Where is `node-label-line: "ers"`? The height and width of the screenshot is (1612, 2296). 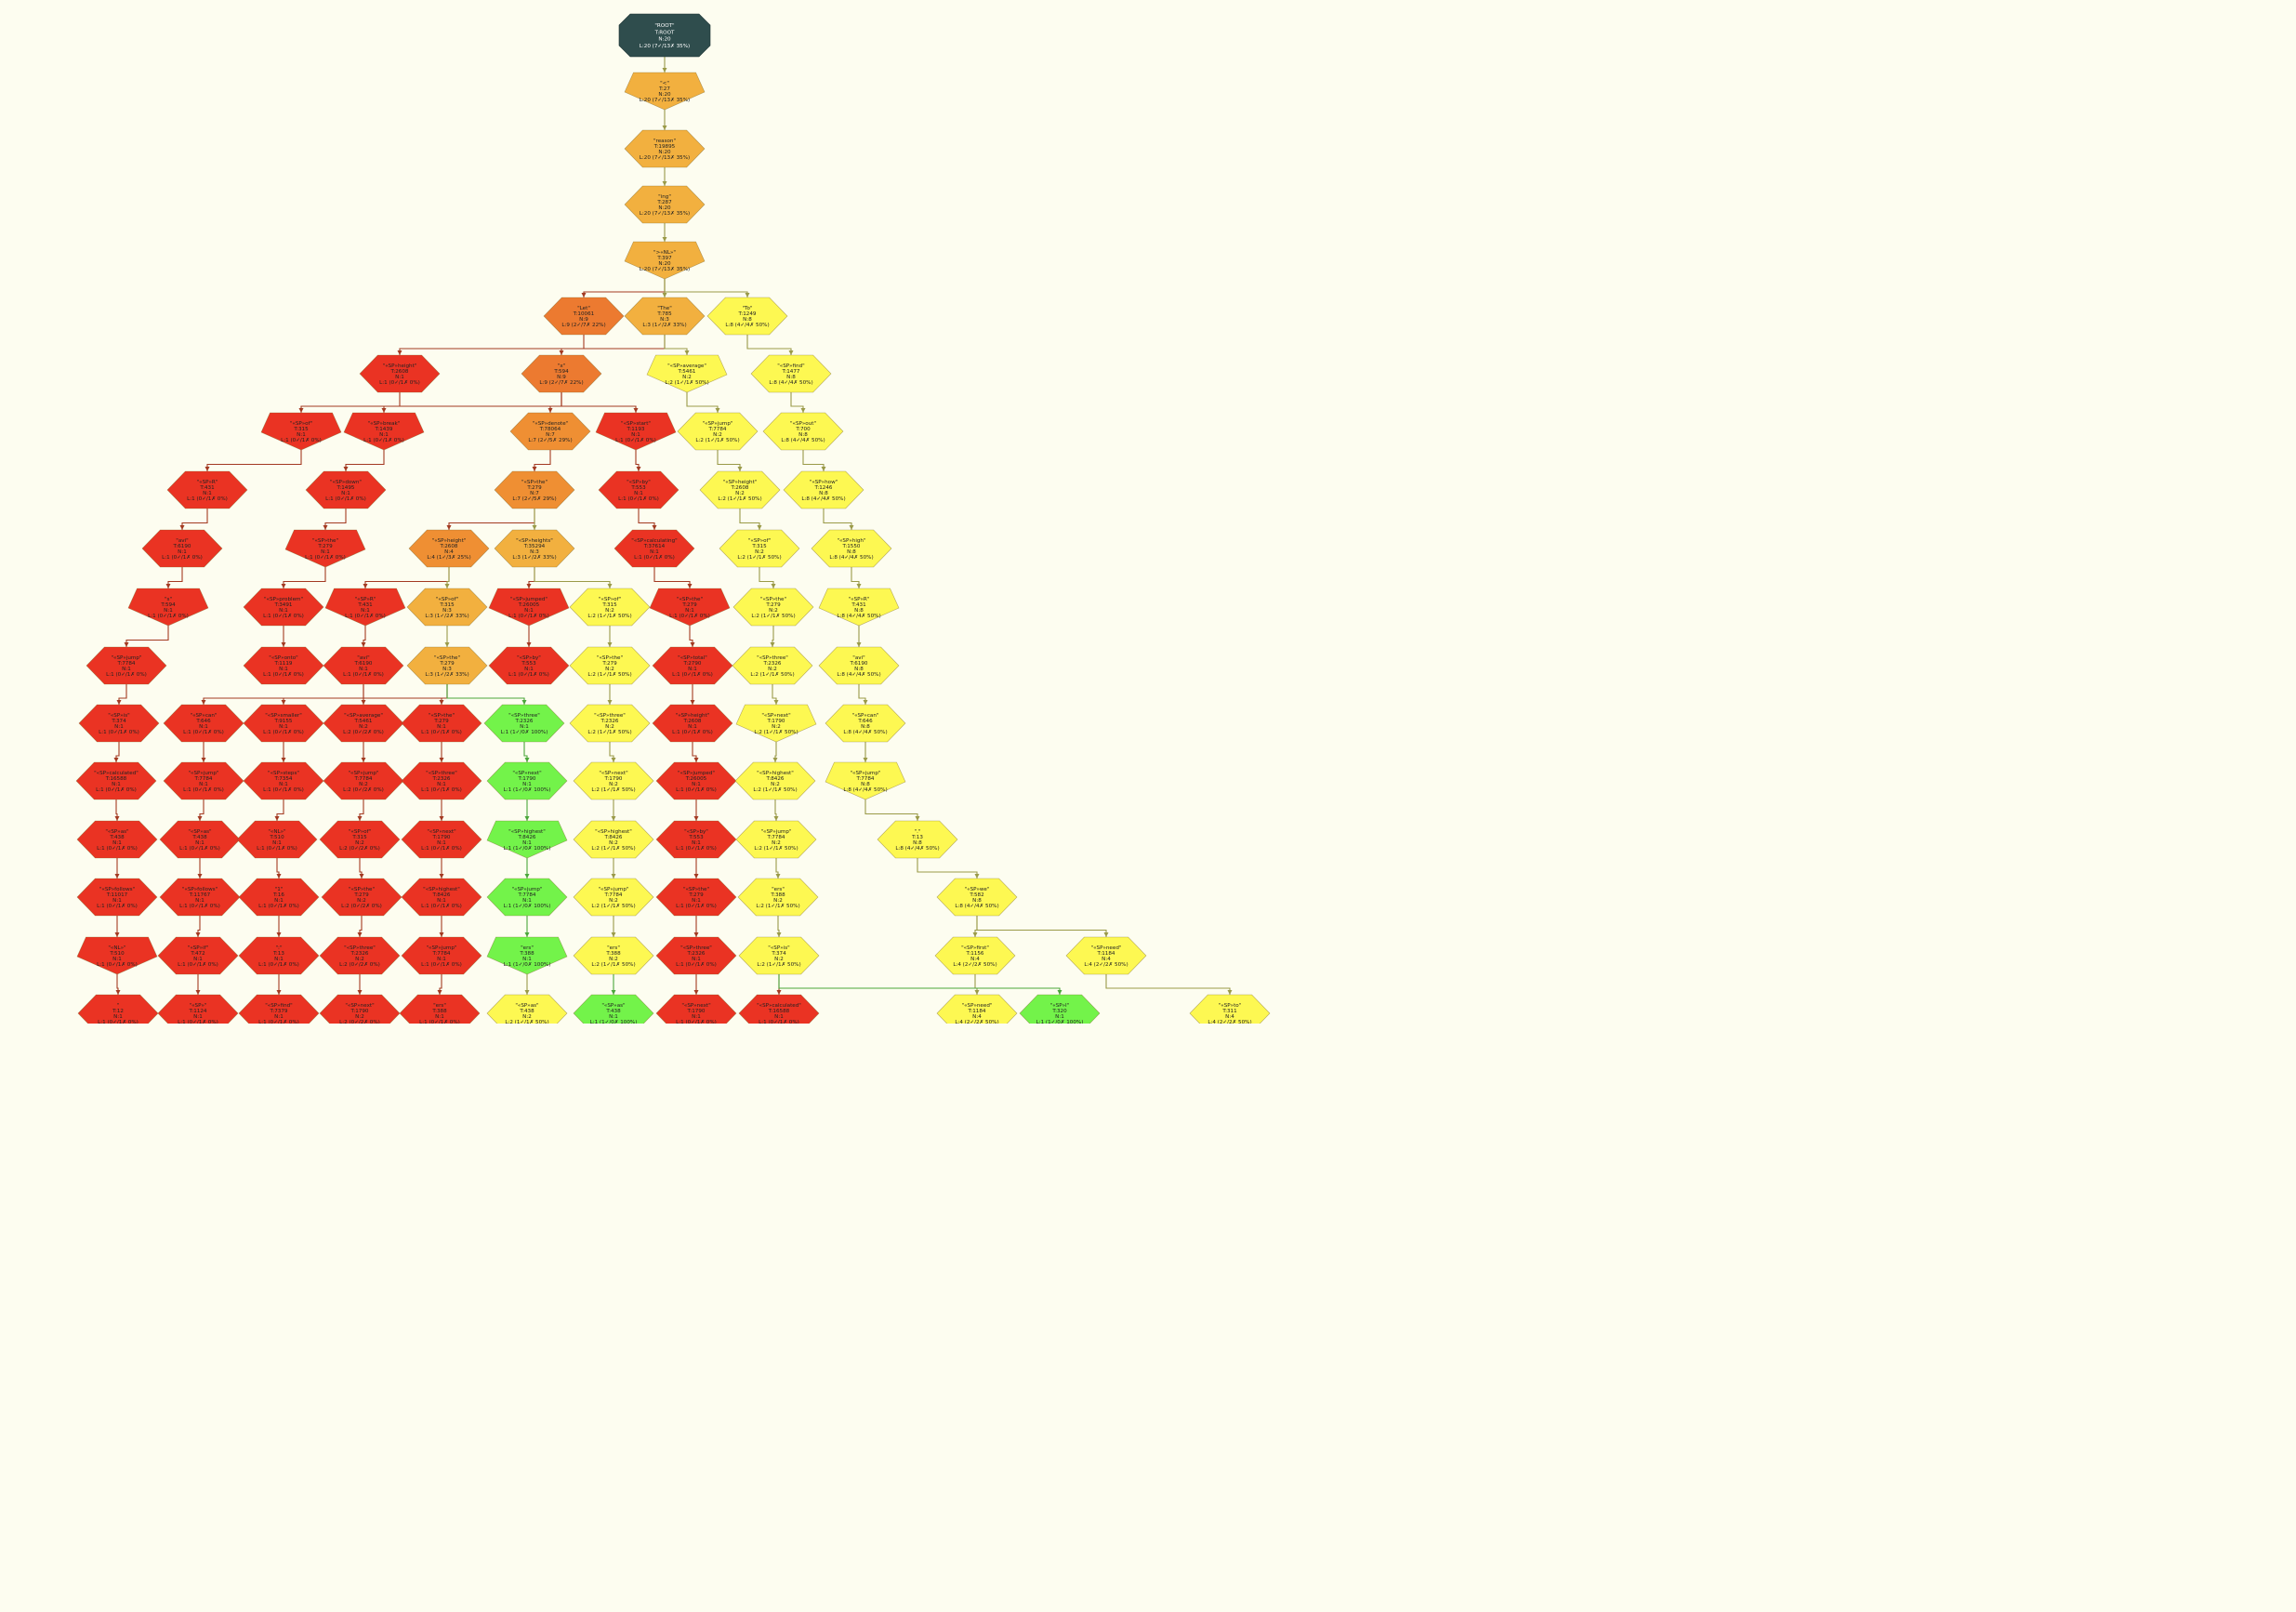
node-label-line: "ers" is located at coordinates (440, 1006).